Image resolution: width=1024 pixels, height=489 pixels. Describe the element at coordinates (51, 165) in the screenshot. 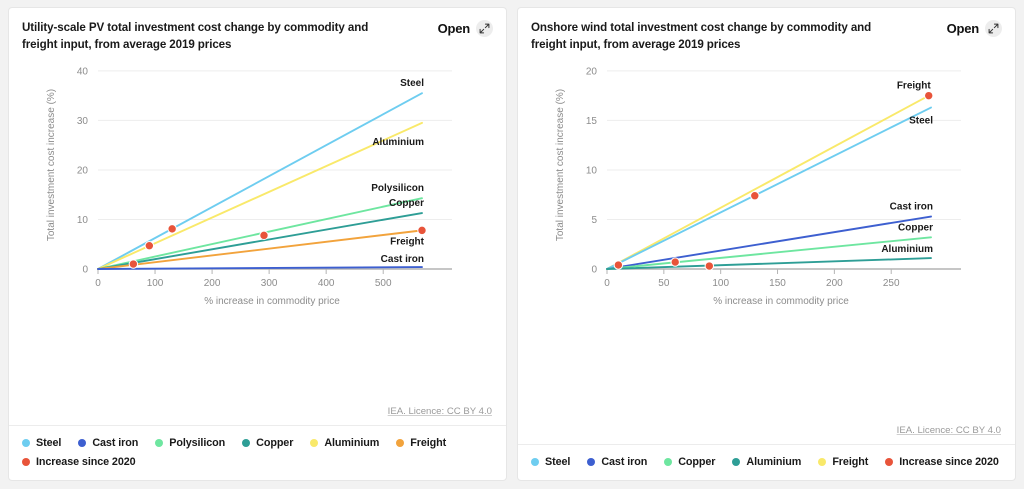

I see `y-axis-title: Total investment cost increase (%)` at that location.